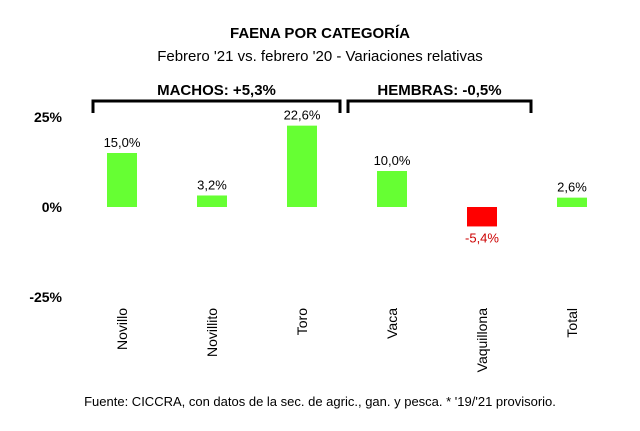 The image size is (640, 431). What do you see at coordinates (392, 160) in the screenshot?
I see `data-label: 10,0%` at bounding box center [392, 160].